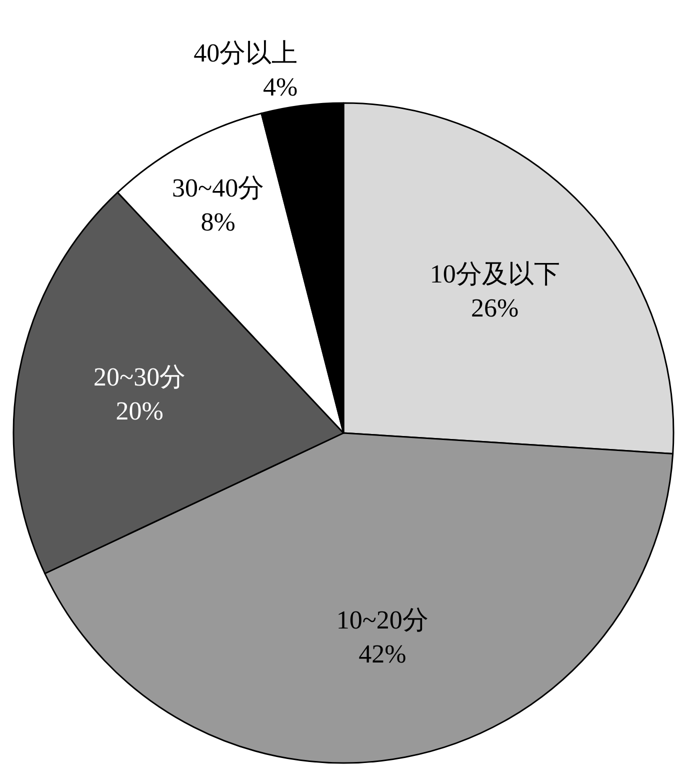  What do you see at coordinates (140, 377) in the screenshot?
I see `slice-label: 20~30分` at bounding box center [140, 377].